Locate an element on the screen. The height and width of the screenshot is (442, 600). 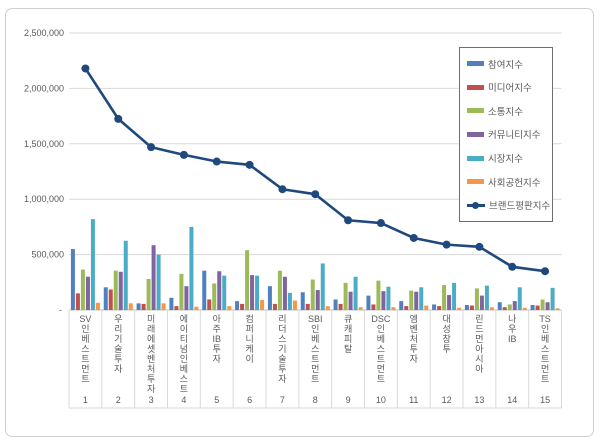
legend-label: 소통지수 is located at coordinates (505, 112).